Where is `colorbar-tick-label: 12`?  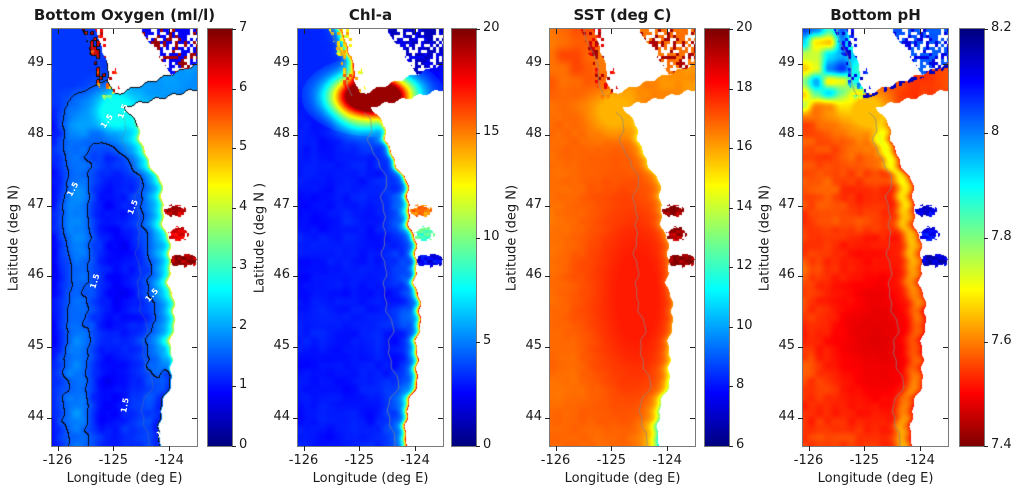 colorbar-tick-label: 12 is located at coordinates (744, 266).